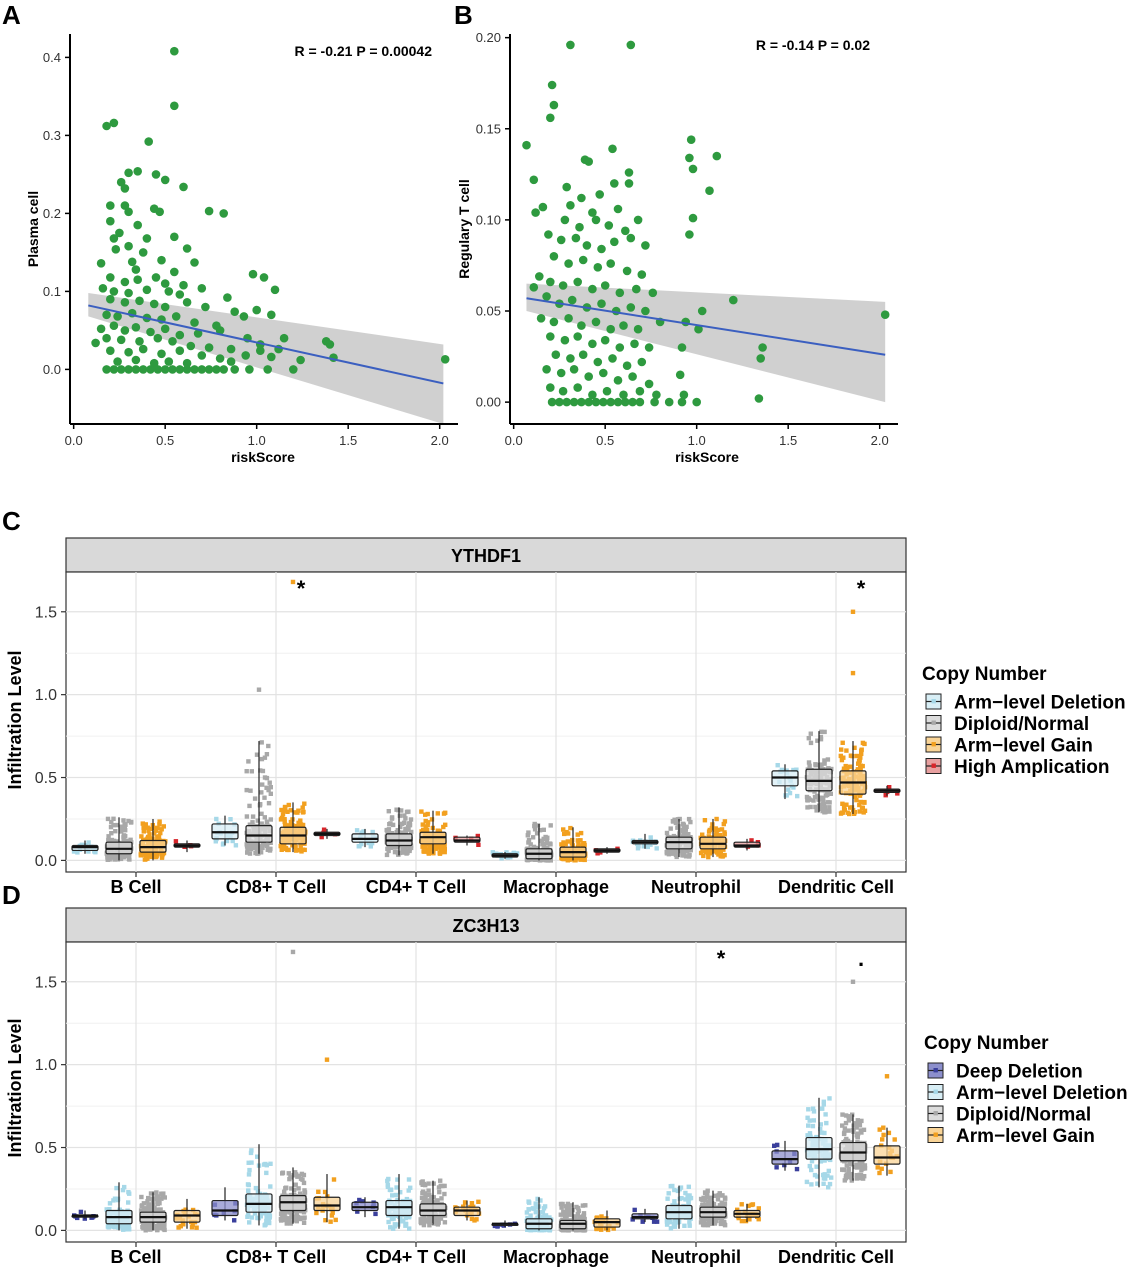  What do you see at coordinates (836, 887) in the screenshot?
I see `category-label: Dendritic Cell` at bounding box center [836, 887].